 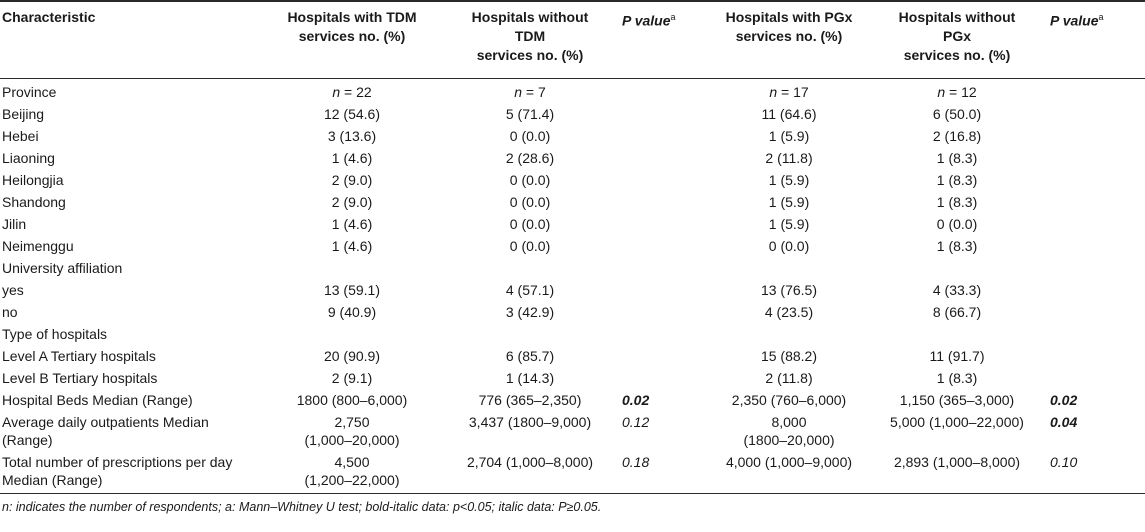 I want to click on pgx-without-cell: 1 (8.3), so click(x=957, y=160).